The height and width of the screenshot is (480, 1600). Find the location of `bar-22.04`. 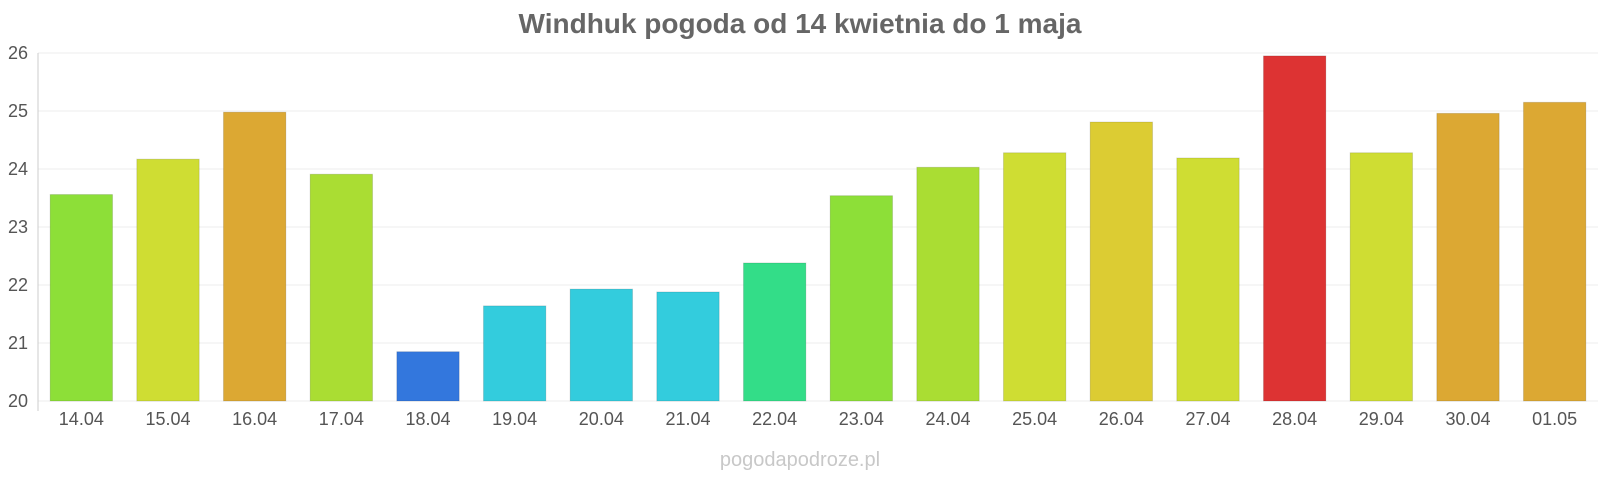

bar-22.04 is located at coordinates (774, 332).